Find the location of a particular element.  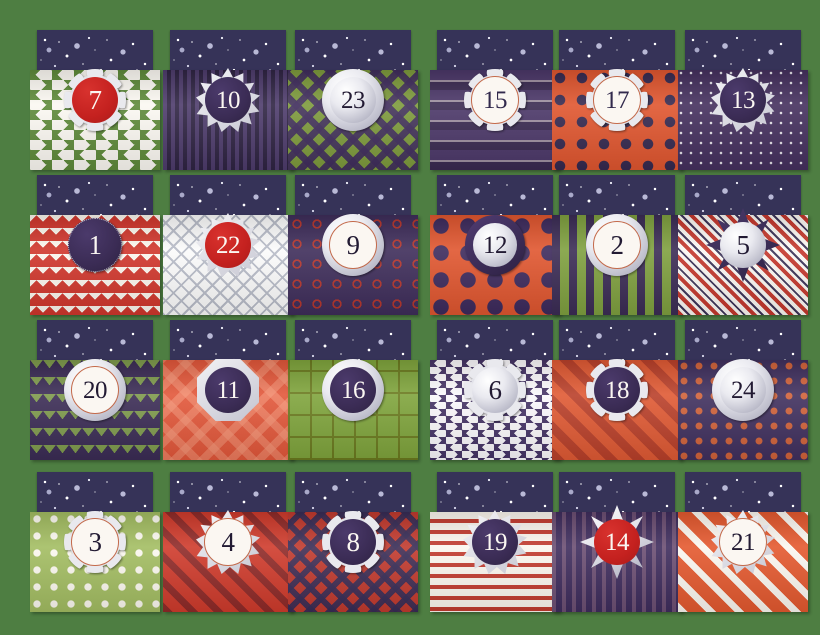

advent-box-6: 6 is located at coordinates (495, 390).